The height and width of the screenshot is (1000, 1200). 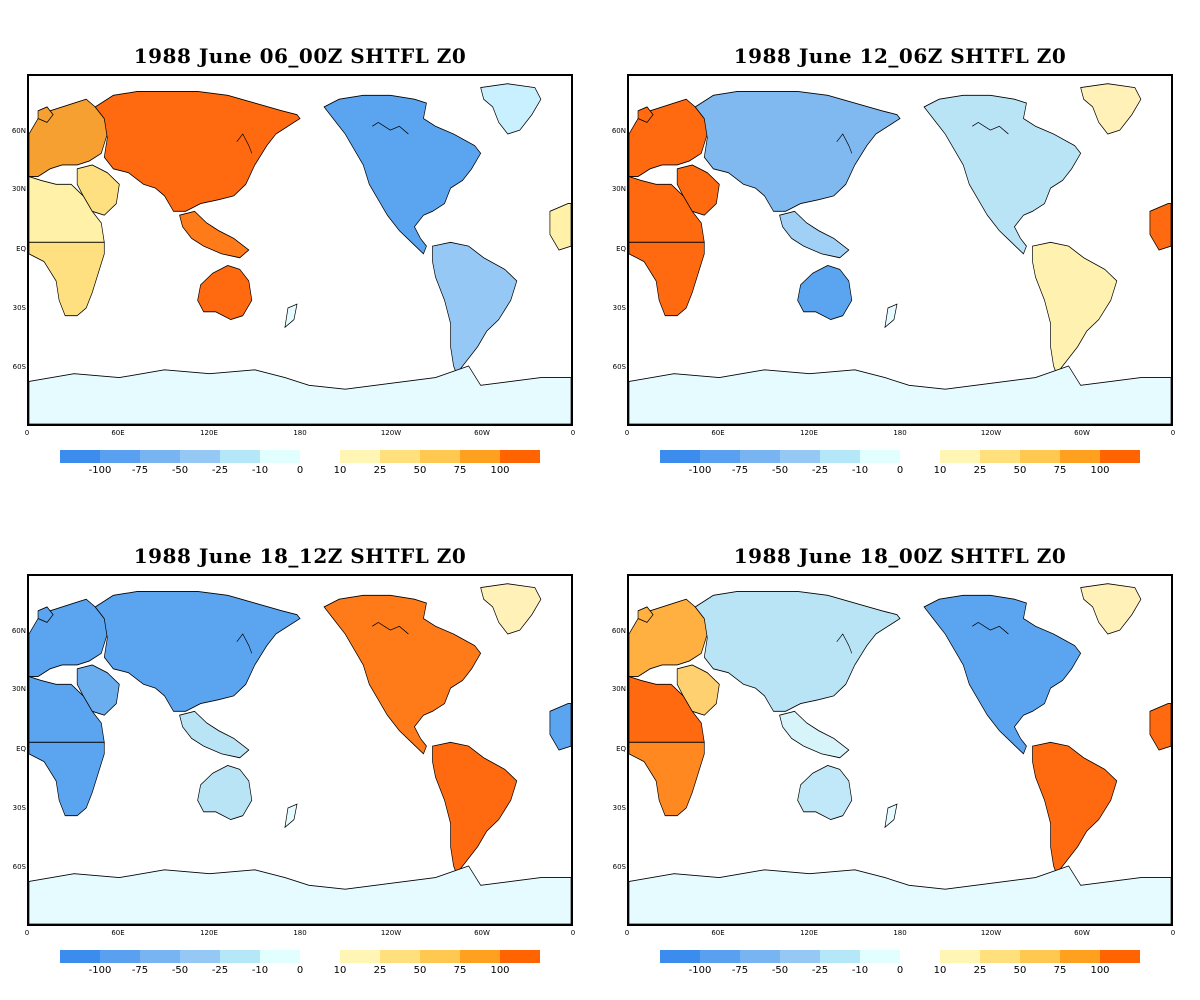 I want to click on lat-label: 60S, so click(x=19, y=867).